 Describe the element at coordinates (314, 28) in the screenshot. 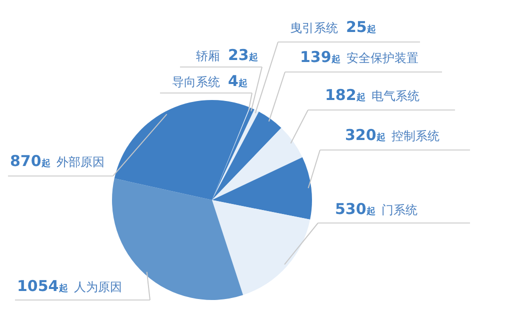

I see `slice-label: 曳引系统` at that location.